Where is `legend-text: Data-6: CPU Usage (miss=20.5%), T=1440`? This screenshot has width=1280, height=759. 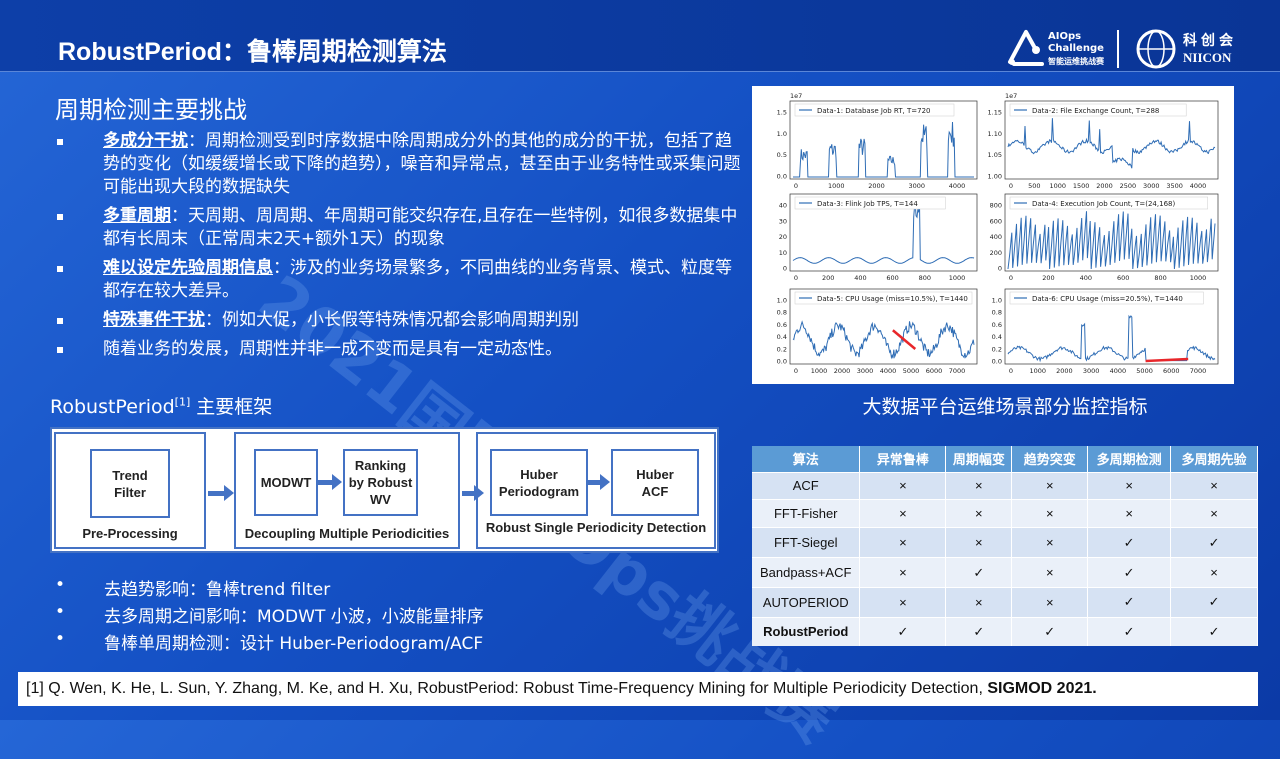
legend-text: Data-6: CPU Usage (miss=20.5%), T=1440 is located at coordinates (1107, 299).